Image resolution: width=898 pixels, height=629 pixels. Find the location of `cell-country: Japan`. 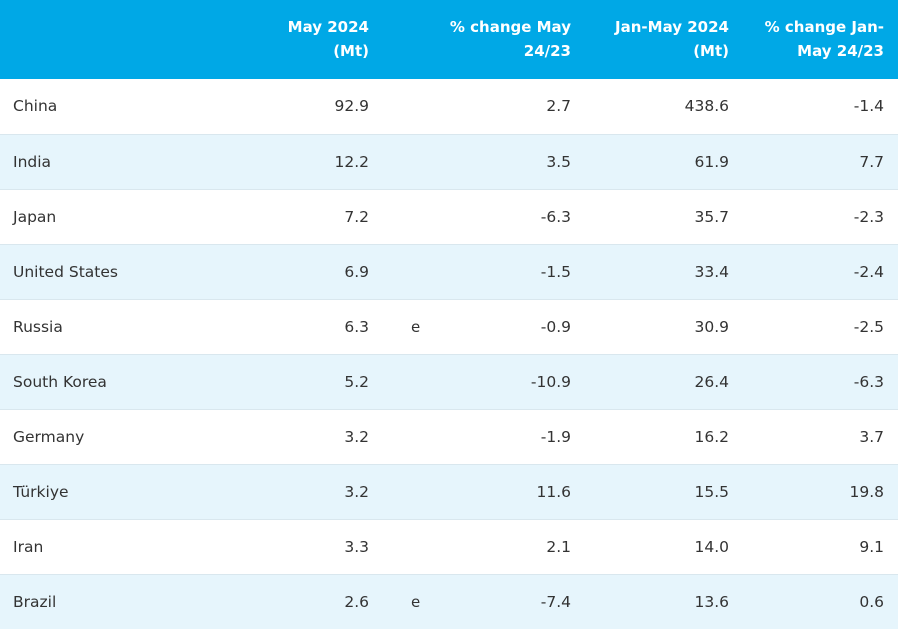

cell-country: Japan is located at coordinates (35, 216).